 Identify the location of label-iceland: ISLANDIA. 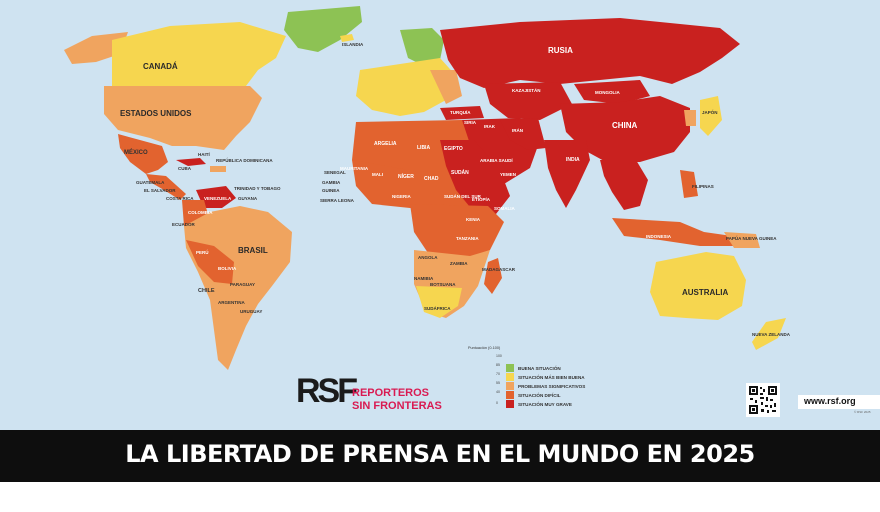
(353, 44).